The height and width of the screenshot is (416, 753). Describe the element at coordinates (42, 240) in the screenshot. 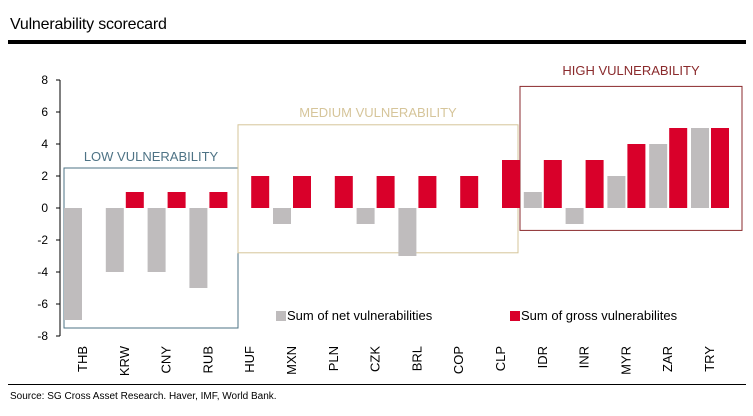

I see `y-tick-label: -2` at that location.